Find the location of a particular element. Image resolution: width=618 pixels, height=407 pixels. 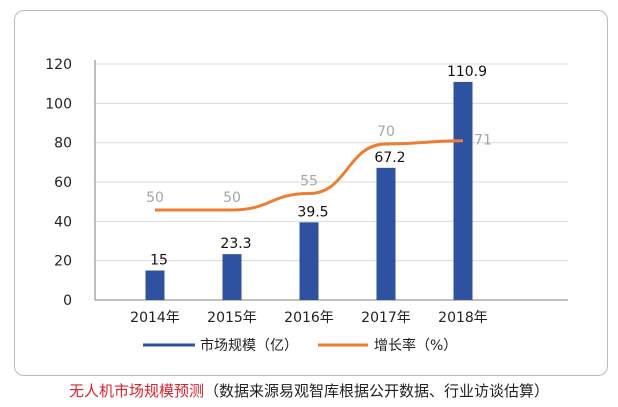

y-tick-label: 40 is located at coordinates (63, 222).